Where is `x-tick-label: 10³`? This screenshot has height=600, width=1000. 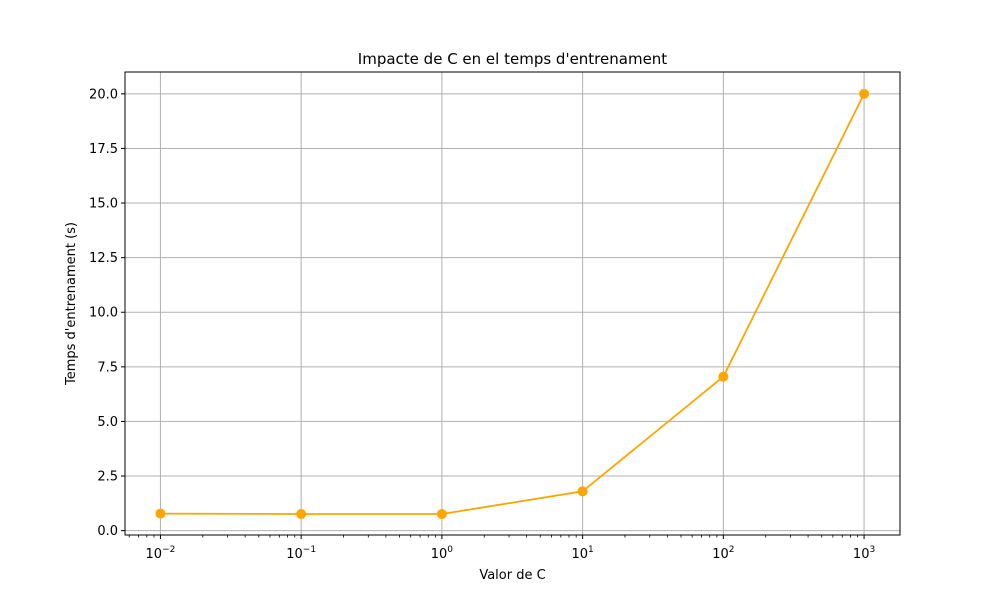 x-tick-label: 10³ is located at coordinates (864, 553).